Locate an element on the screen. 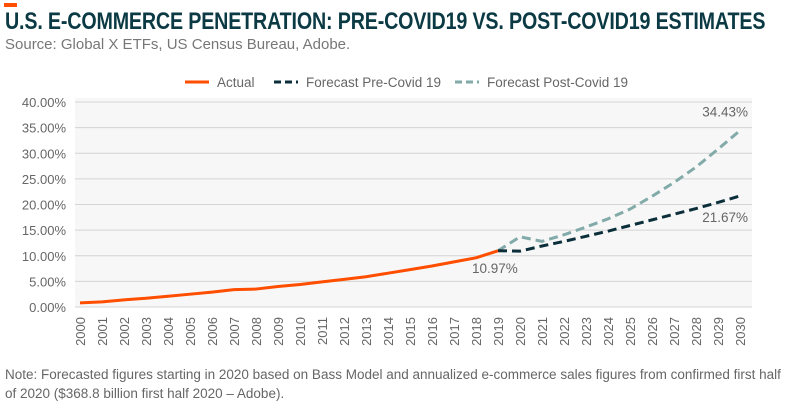  x-tick-label: 2014 is located at coordinates (388, 331).